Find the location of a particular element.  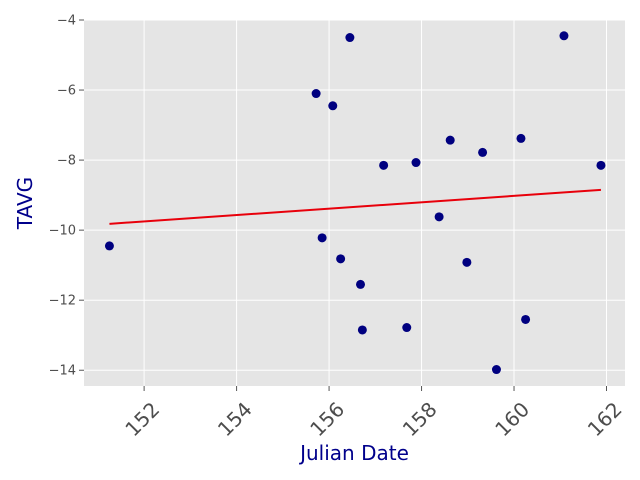

y-tick-label: −4 is located at coordinates (66, 21).